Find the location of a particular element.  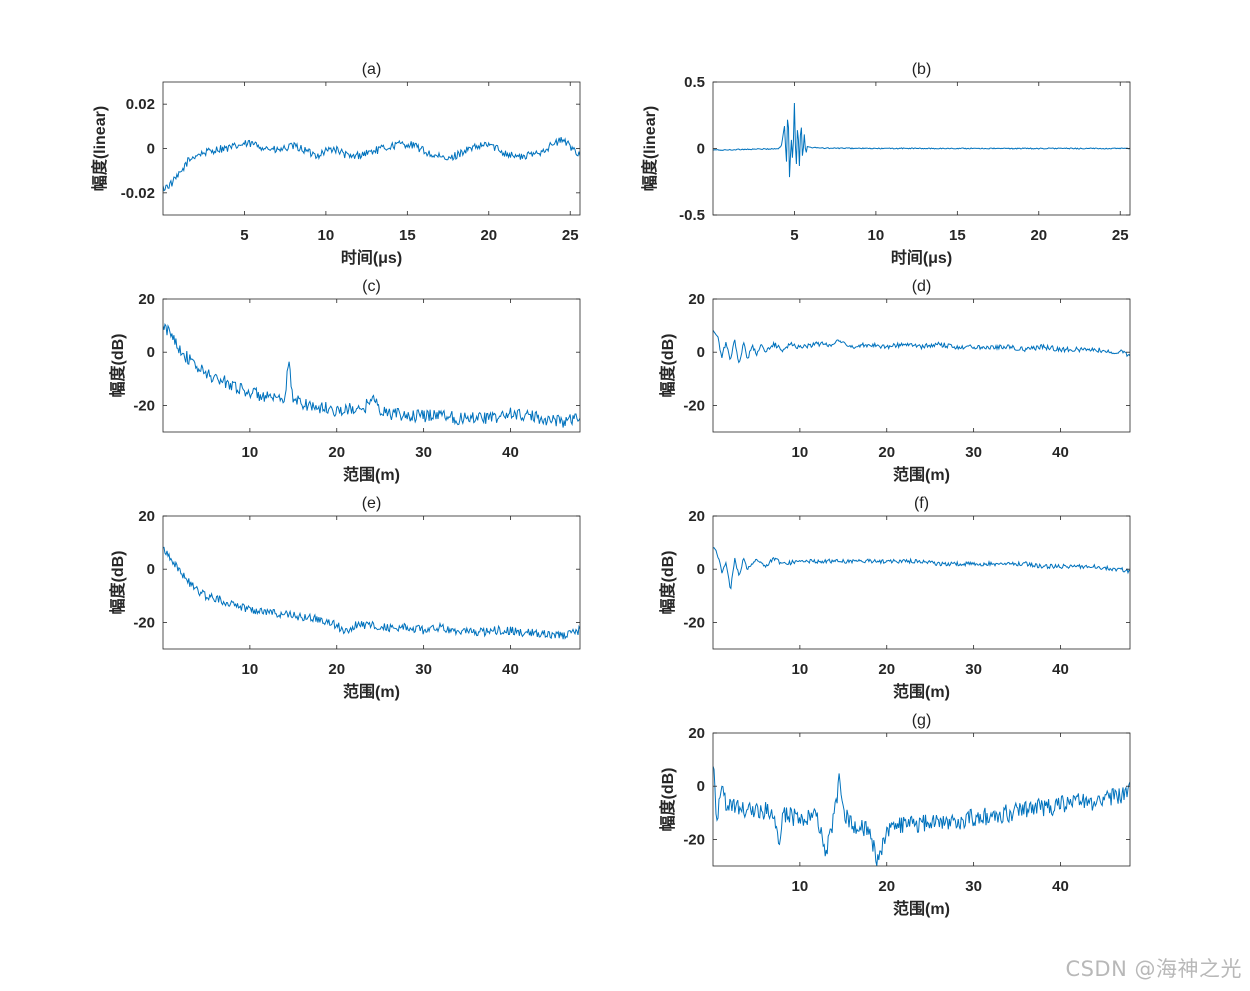

subplot-title-c: (c) is located at coordinates (371, 286).